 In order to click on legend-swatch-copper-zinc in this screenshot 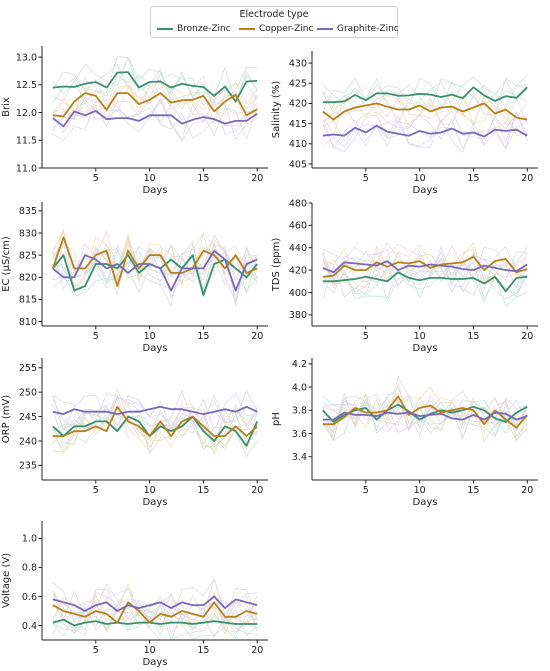, I will do `click(247, 29)`.